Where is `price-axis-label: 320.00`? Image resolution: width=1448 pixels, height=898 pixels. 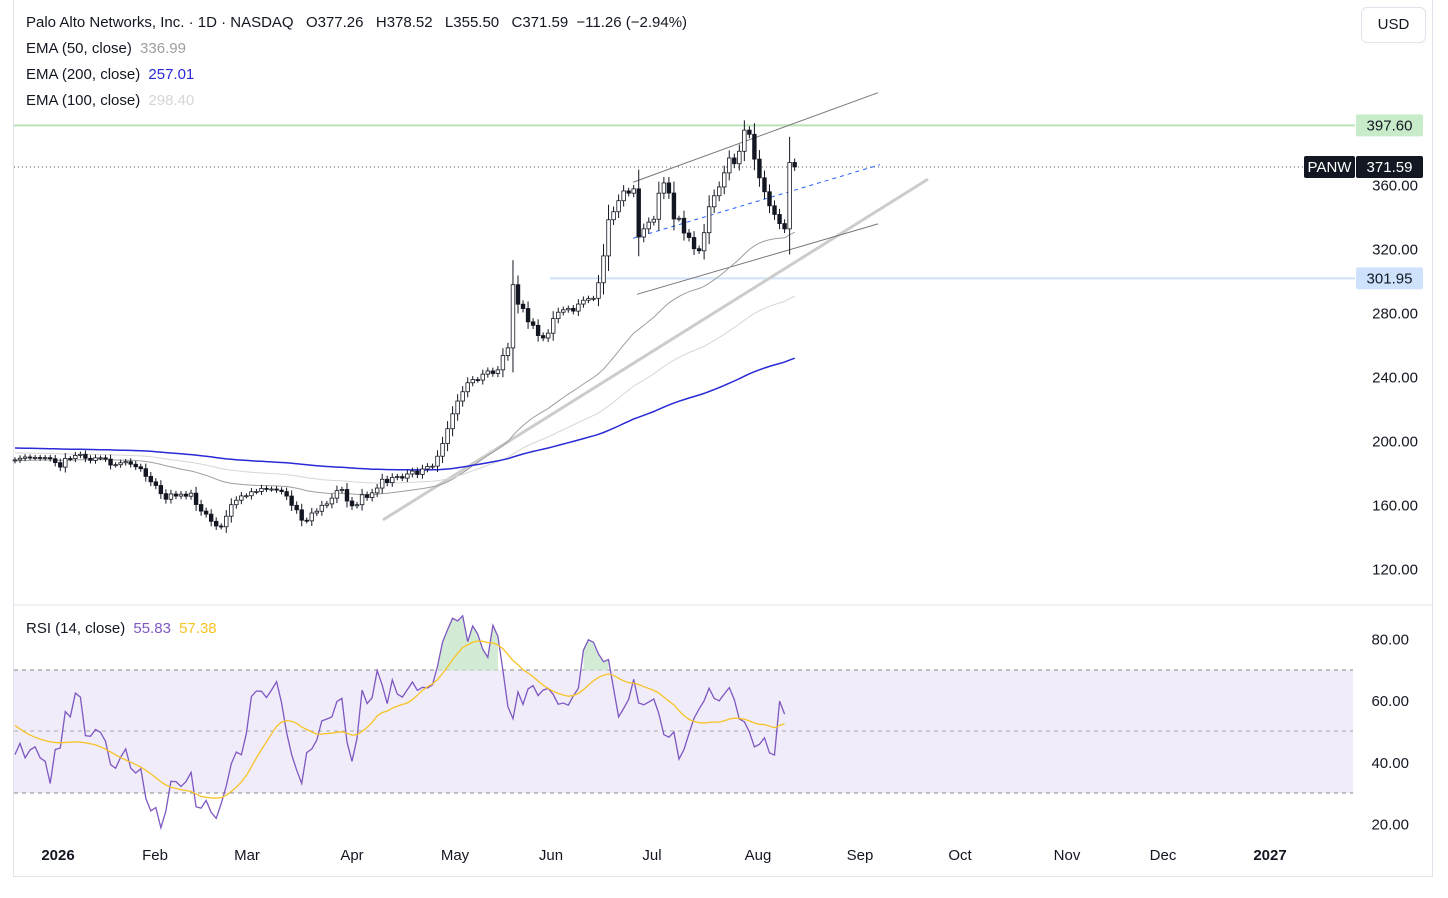
price-axis-label: 320.00 is located at coordinates (1395, 250).